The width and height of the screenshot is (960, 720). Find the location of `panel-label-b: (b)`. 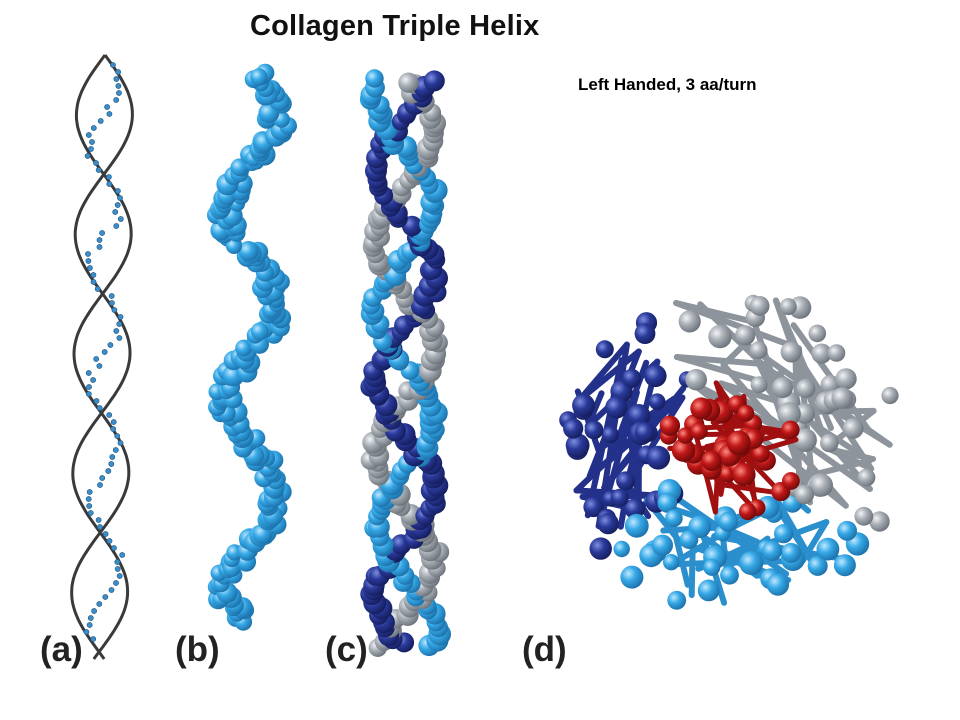

panel-label-b: (b) is located at coordinates (197, 649).